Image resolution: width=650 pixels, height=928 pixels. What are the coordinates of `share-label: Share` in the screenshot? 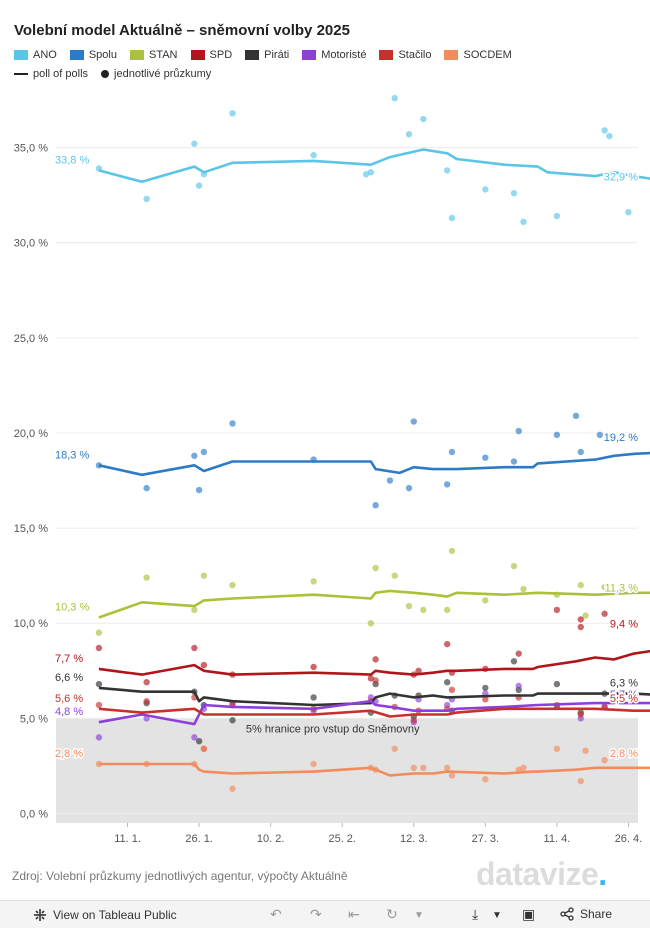 It's located at (596, 914).